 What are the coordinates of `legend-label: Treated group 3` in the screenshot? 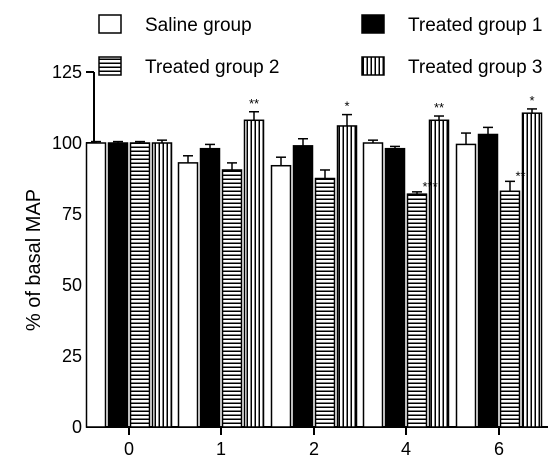 It's located at (475, 67).